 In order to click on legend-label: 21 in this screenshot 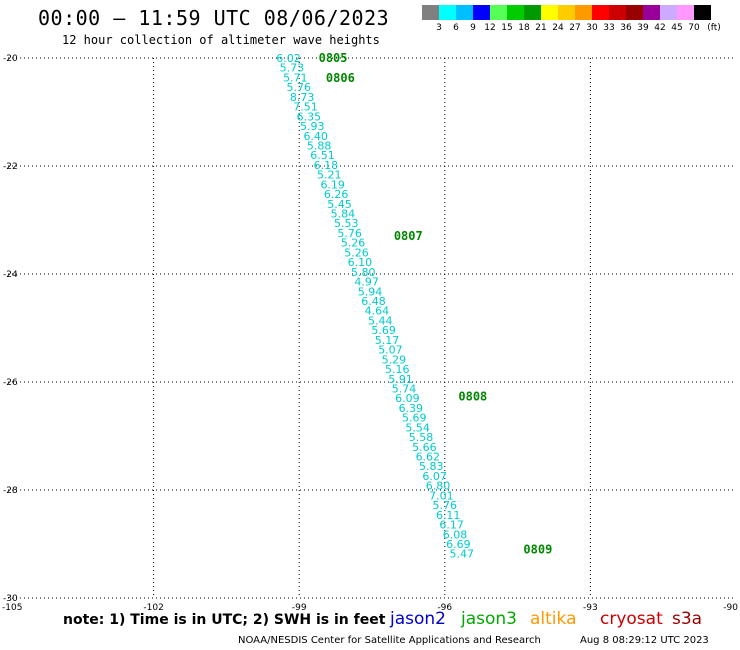, I will do `click(541, 28)`.